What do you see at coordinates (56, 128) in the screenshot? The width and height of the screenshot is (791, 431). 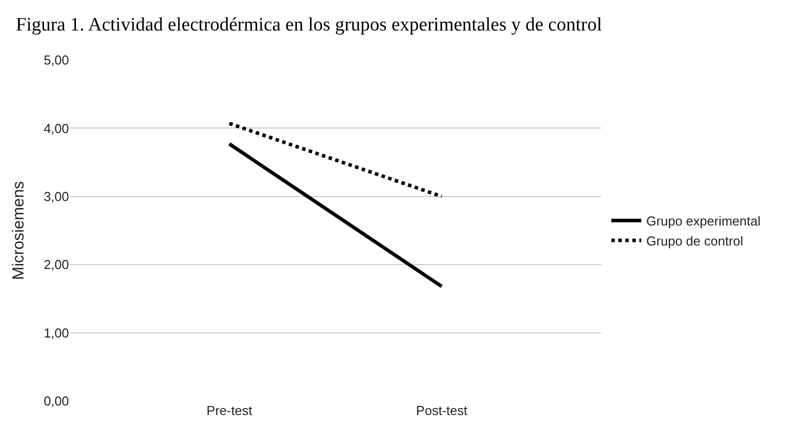 I see `y-tick-label: 4,00` at bounding box center [56, 128].